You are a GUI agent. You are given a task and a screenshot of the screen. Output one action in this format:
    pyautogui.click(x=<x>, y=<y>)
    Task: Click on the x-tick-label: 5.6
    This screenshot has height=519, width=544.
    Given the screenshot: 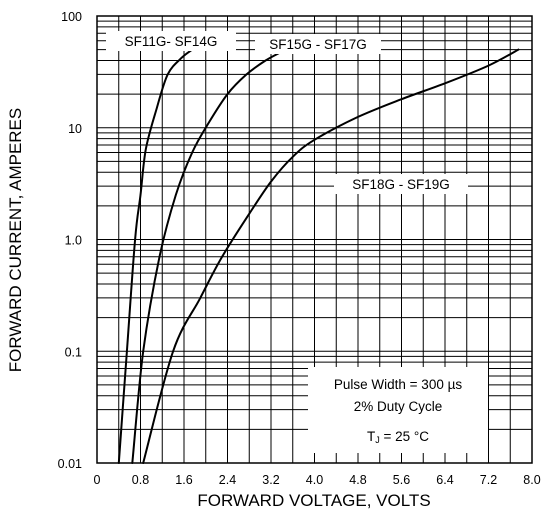 What is the action you would take?
    pyautogui.click(x=401, y=480)
    